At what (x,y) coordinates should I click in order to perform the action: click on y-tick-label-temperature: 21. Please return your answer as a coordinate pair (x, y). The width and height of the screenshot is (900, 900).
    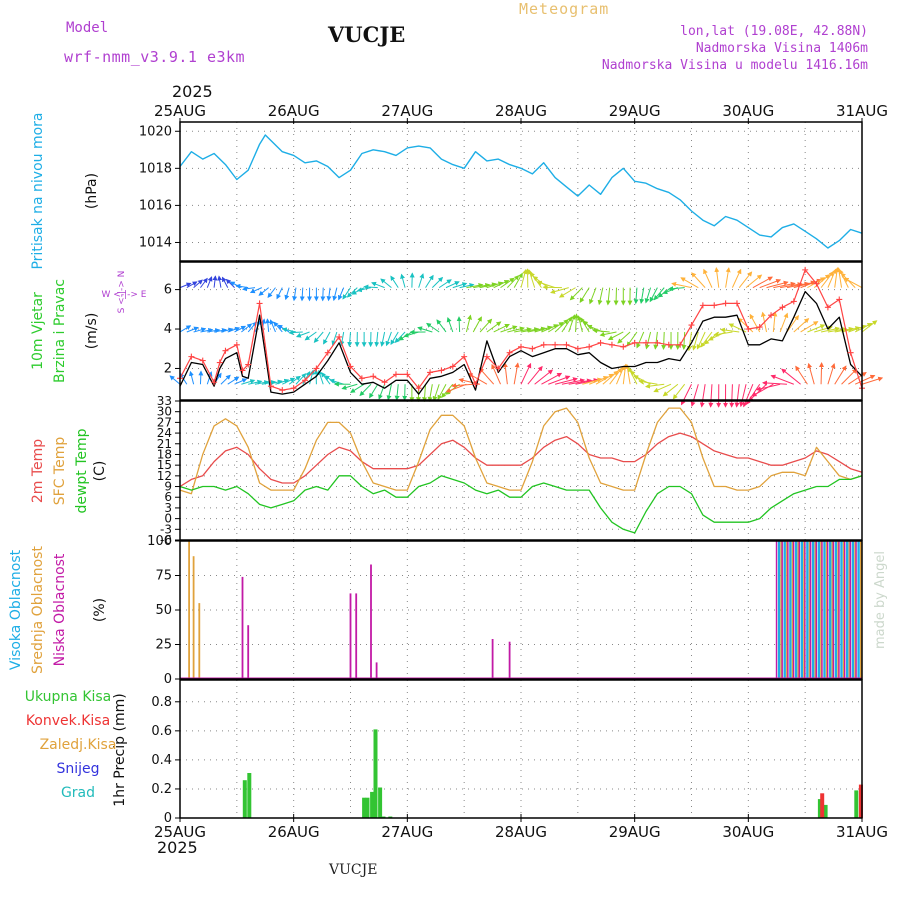
    Looking at the image, I should click on (164, 444).